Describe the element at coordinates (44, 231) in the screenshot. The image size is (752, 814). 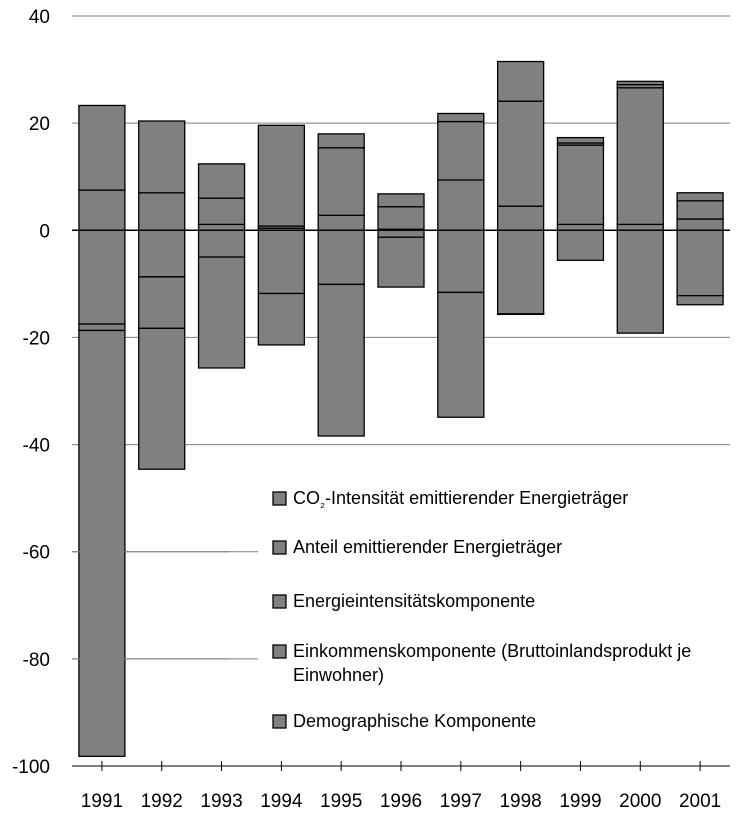
I see `y-tick-label: 0` at that location.